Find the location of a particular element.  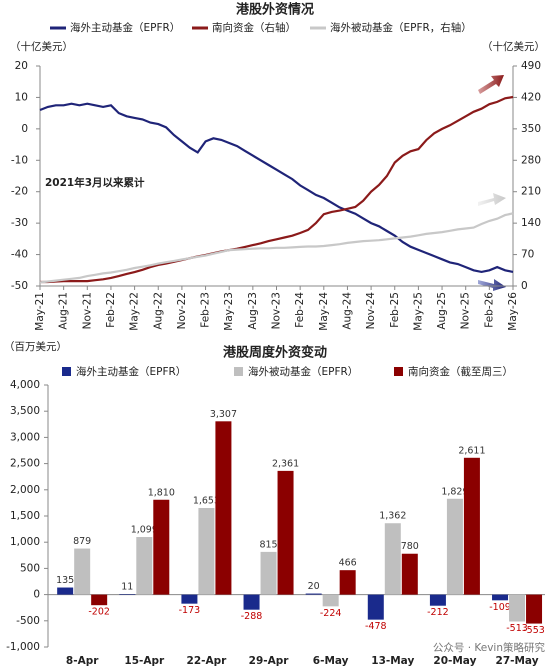

value-label: -553 is located at coordinates (534, 630).